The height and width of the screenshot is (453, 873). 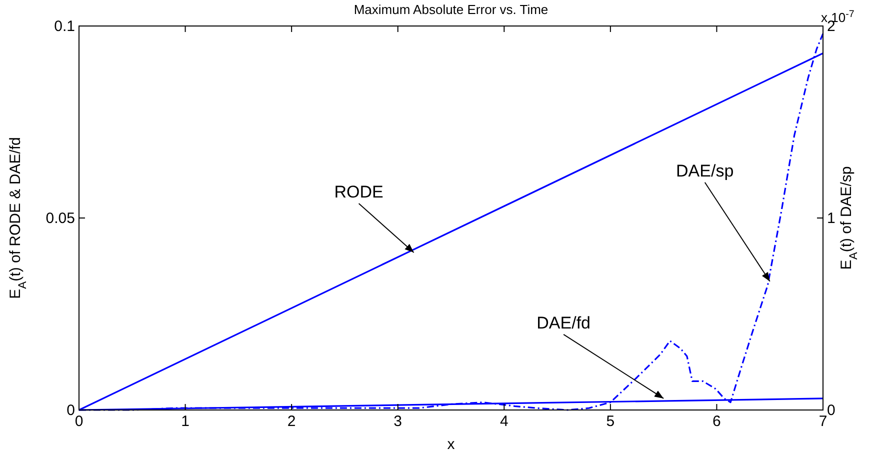 I want to click on y-tick-label: 0, so click(x=70, y=410).